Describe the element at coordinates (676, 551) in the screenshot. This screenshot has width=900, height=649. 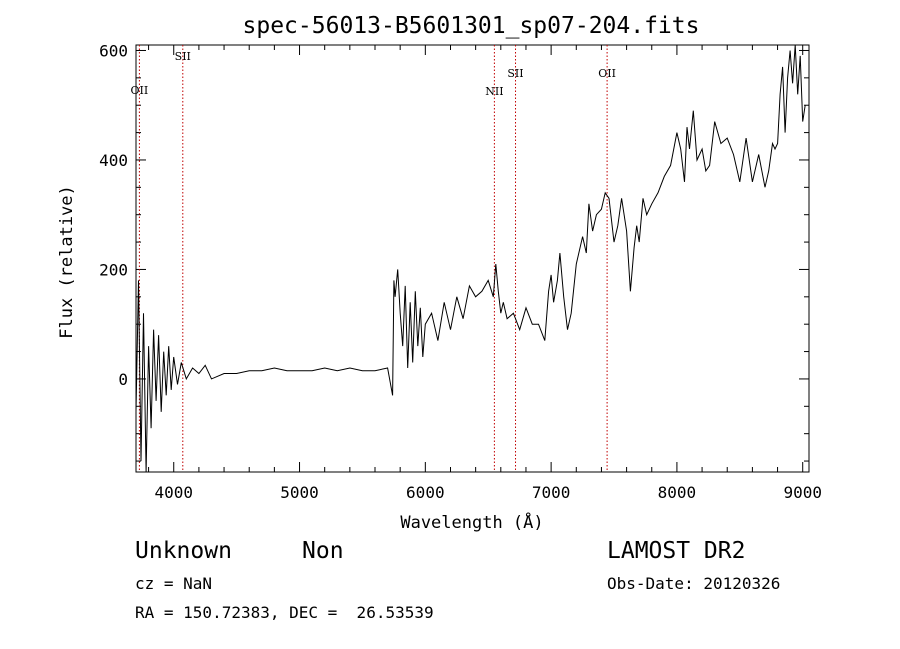
I see `survey-name: LAMOST DR2` at that location.